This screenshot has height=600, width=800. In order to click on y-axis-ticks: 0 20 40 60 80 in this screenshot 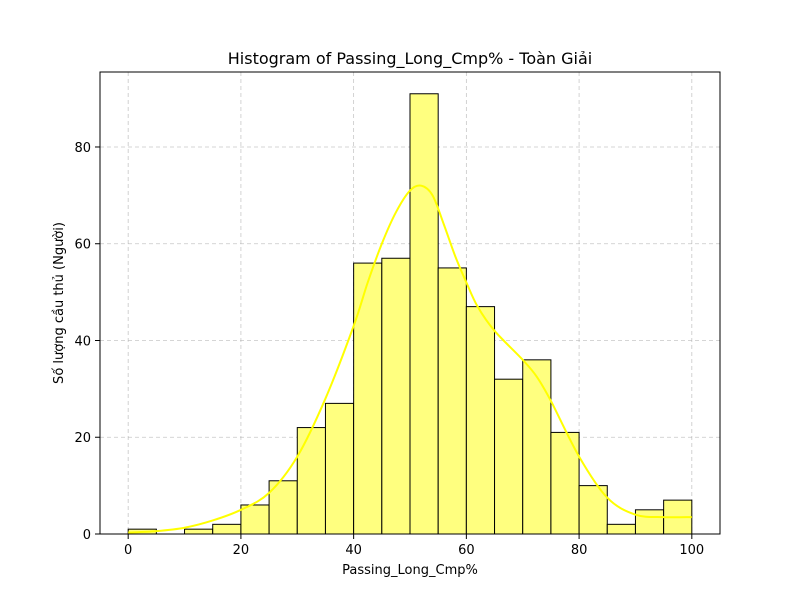, I will do `click(87, 342)`.